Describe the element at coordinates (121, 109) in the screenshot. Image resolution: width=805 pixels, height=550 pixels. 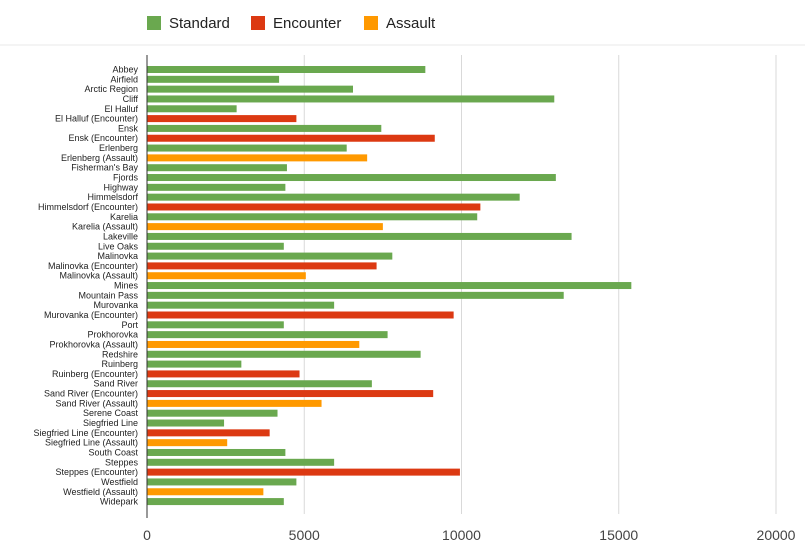
I see `category-label: El Halluf` at that location.